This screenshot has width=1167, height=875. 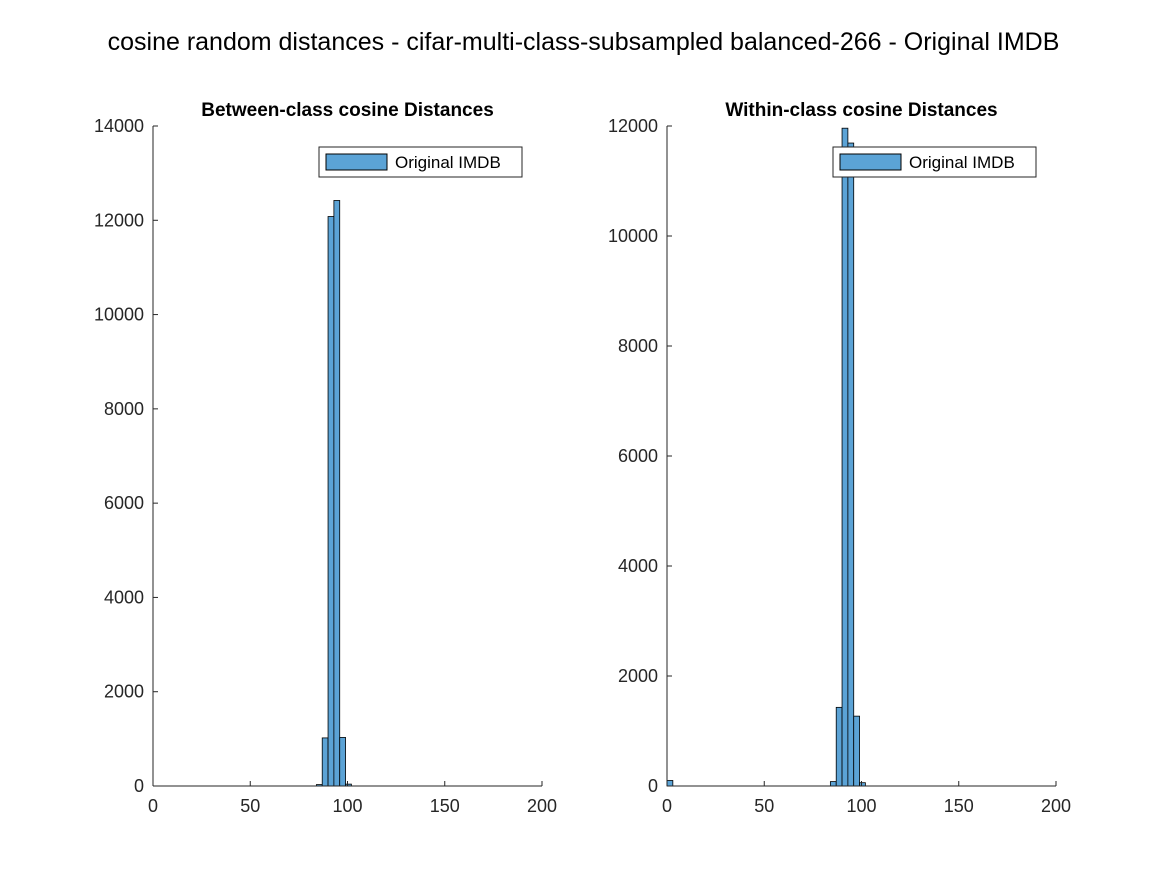 I want to click on panel-title: Between-class cosine Distances, so click(x=347, y=110).